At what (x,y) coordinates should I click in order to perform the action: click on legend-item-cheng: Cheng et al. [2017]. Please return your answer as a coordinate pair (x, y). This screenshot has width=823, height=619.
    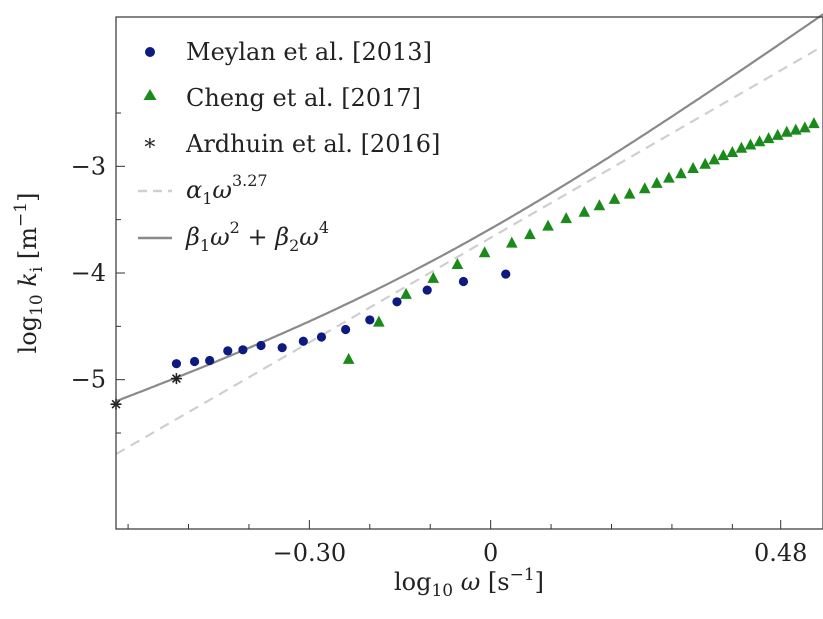
    Looking at the image, I should click on (282, 98).